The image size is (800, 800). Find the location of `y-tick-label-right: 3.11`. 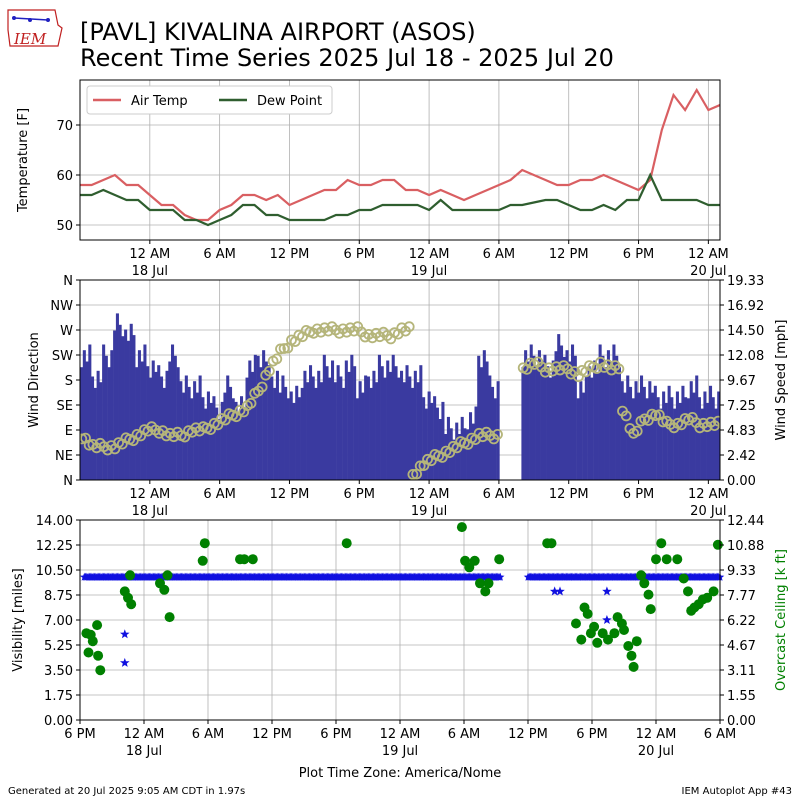

y-tick-label-right: 3.11 is located at coordinates (741, 671).